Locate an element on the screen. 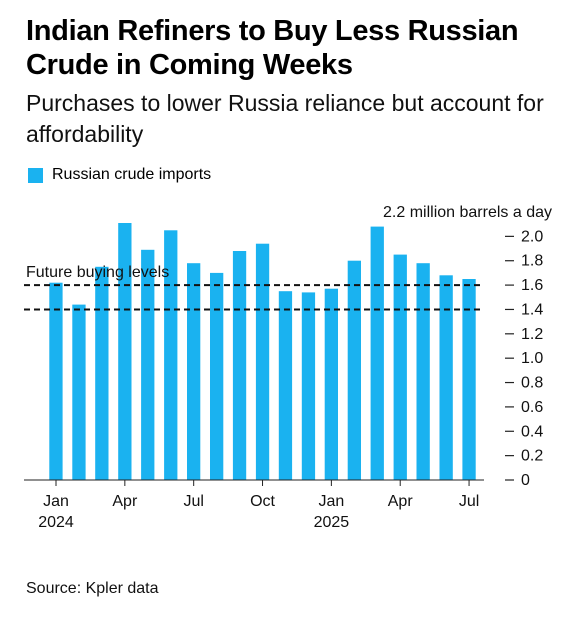 The width and height of the screenshot is (584, 633). legend-swatch is located at coordinates (35, 175).